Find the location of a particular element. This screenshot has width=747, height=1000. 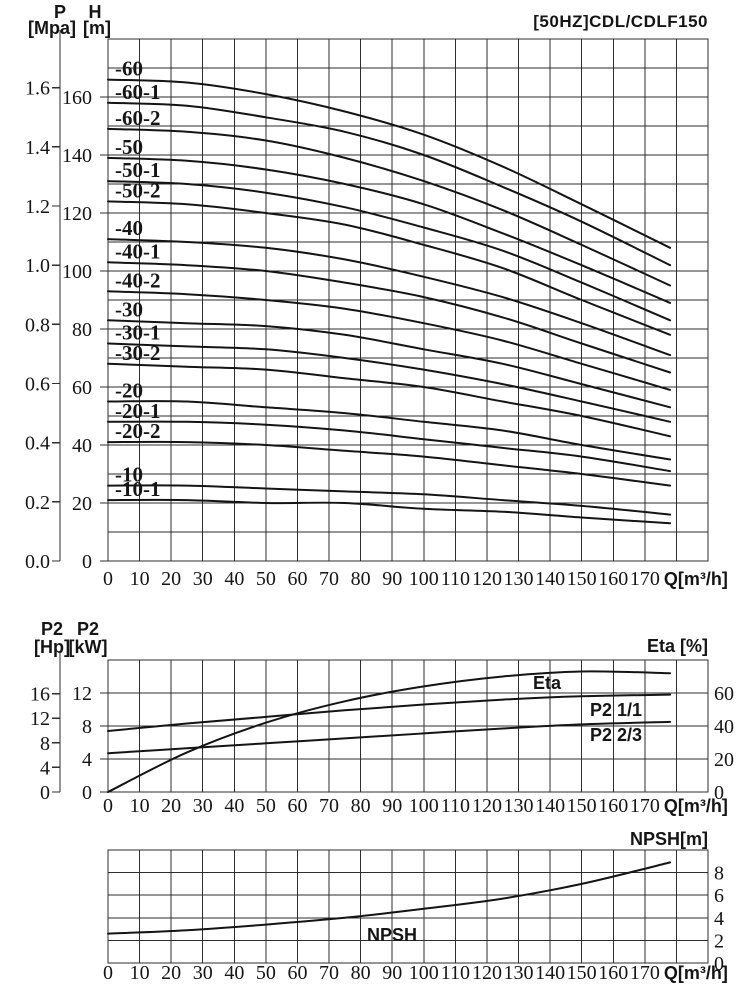

curve-label-P2-2-3: P2 2/3 is located at coordinates (616, 735).